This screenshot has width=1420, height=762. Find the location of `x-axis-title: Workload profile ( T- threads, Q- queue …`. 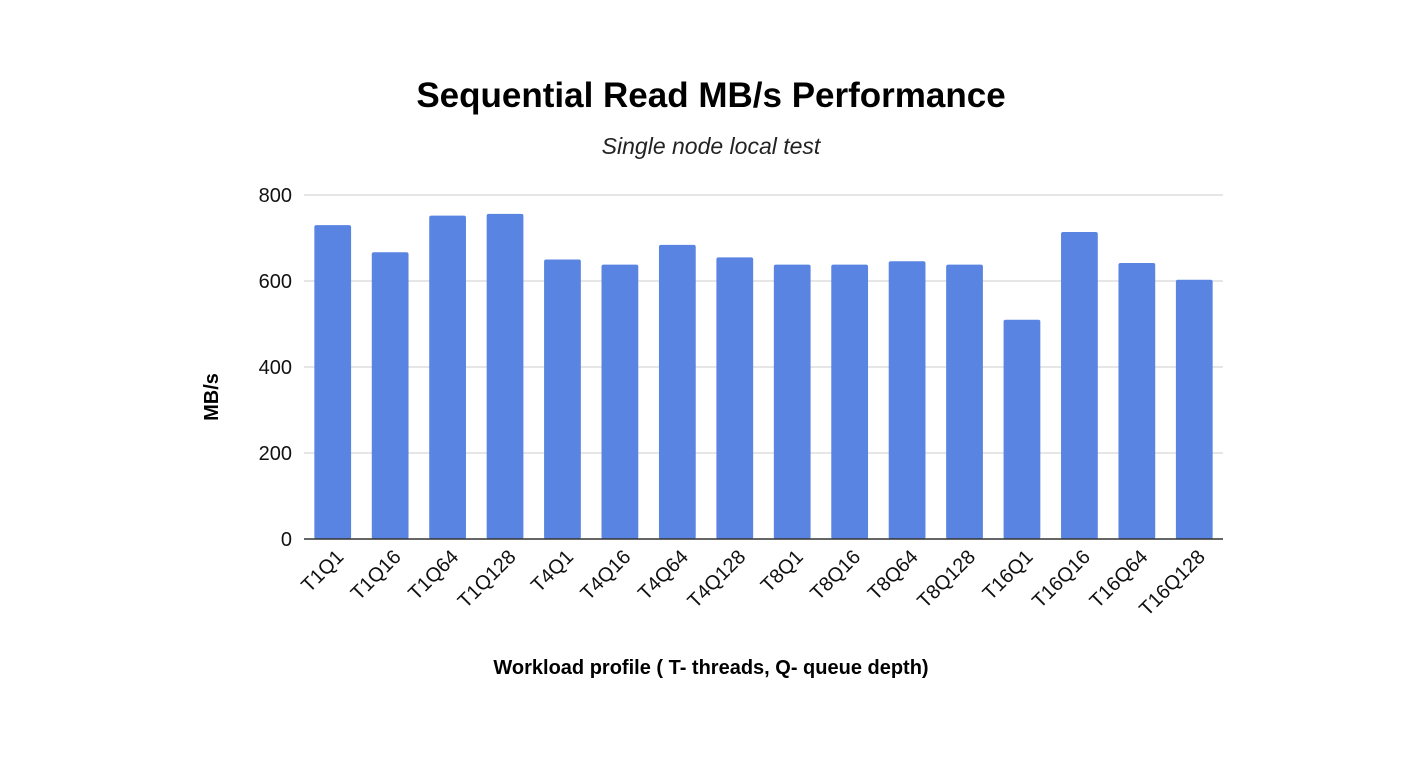

x-axis-title: Workload profile ( T- threads, Q- queue … is located at coordinates (710, 668).